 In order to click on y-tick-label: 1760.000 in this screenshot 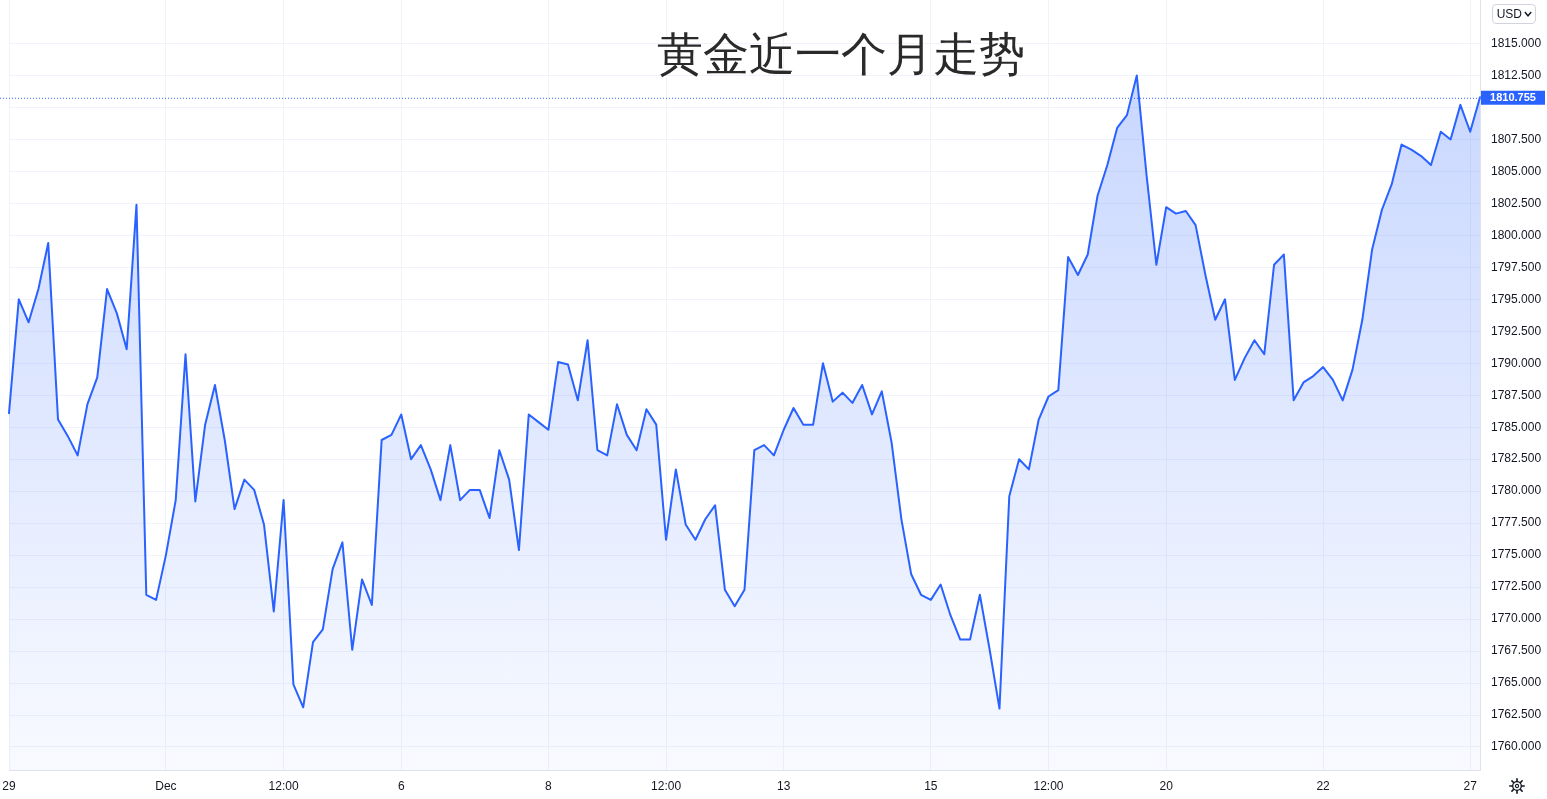, I will do `click(1516, 746)`.